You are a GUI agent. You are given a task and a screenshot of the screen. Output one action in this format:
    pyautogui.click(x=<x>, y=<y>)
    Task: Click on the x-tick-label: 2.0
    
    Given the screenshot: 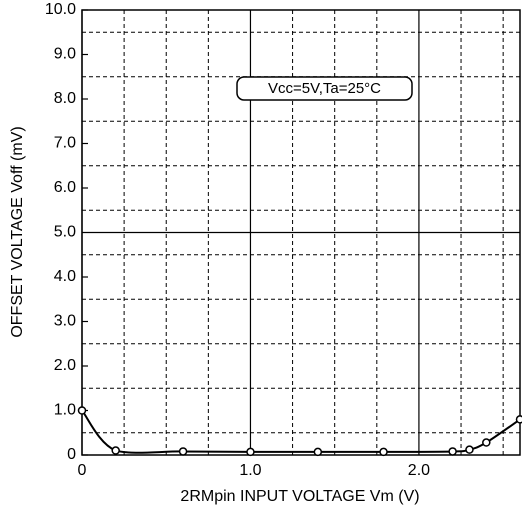 What is the action you would take?
    pyautogui.click(x=419, y=470)
    